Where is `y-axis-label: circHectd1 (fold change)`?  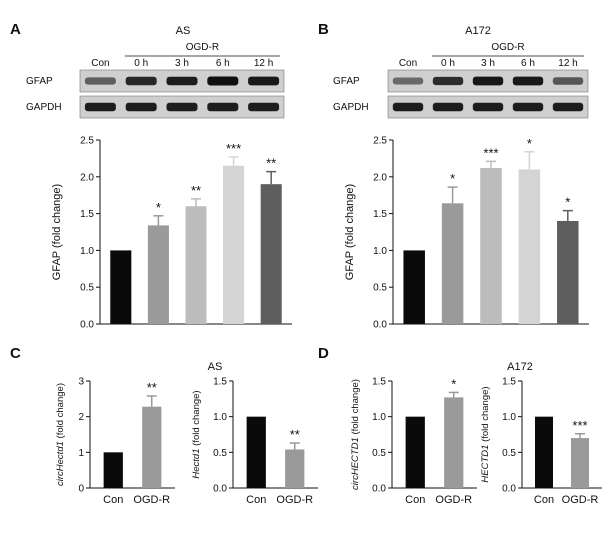
y-axis-label: circHectd1 (fold change) is located at coordinates (60, 434).